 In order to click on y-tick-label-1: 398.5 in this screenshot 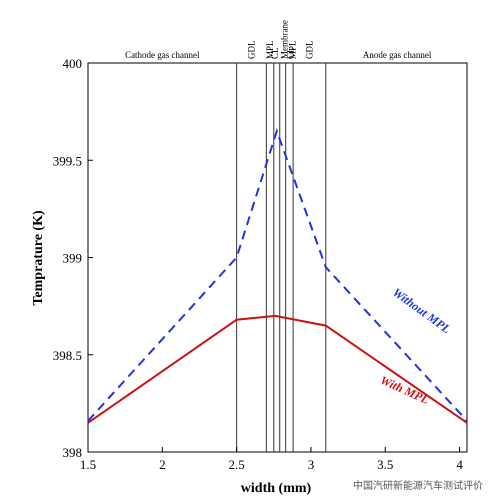, I will do `click(67, 355)`.